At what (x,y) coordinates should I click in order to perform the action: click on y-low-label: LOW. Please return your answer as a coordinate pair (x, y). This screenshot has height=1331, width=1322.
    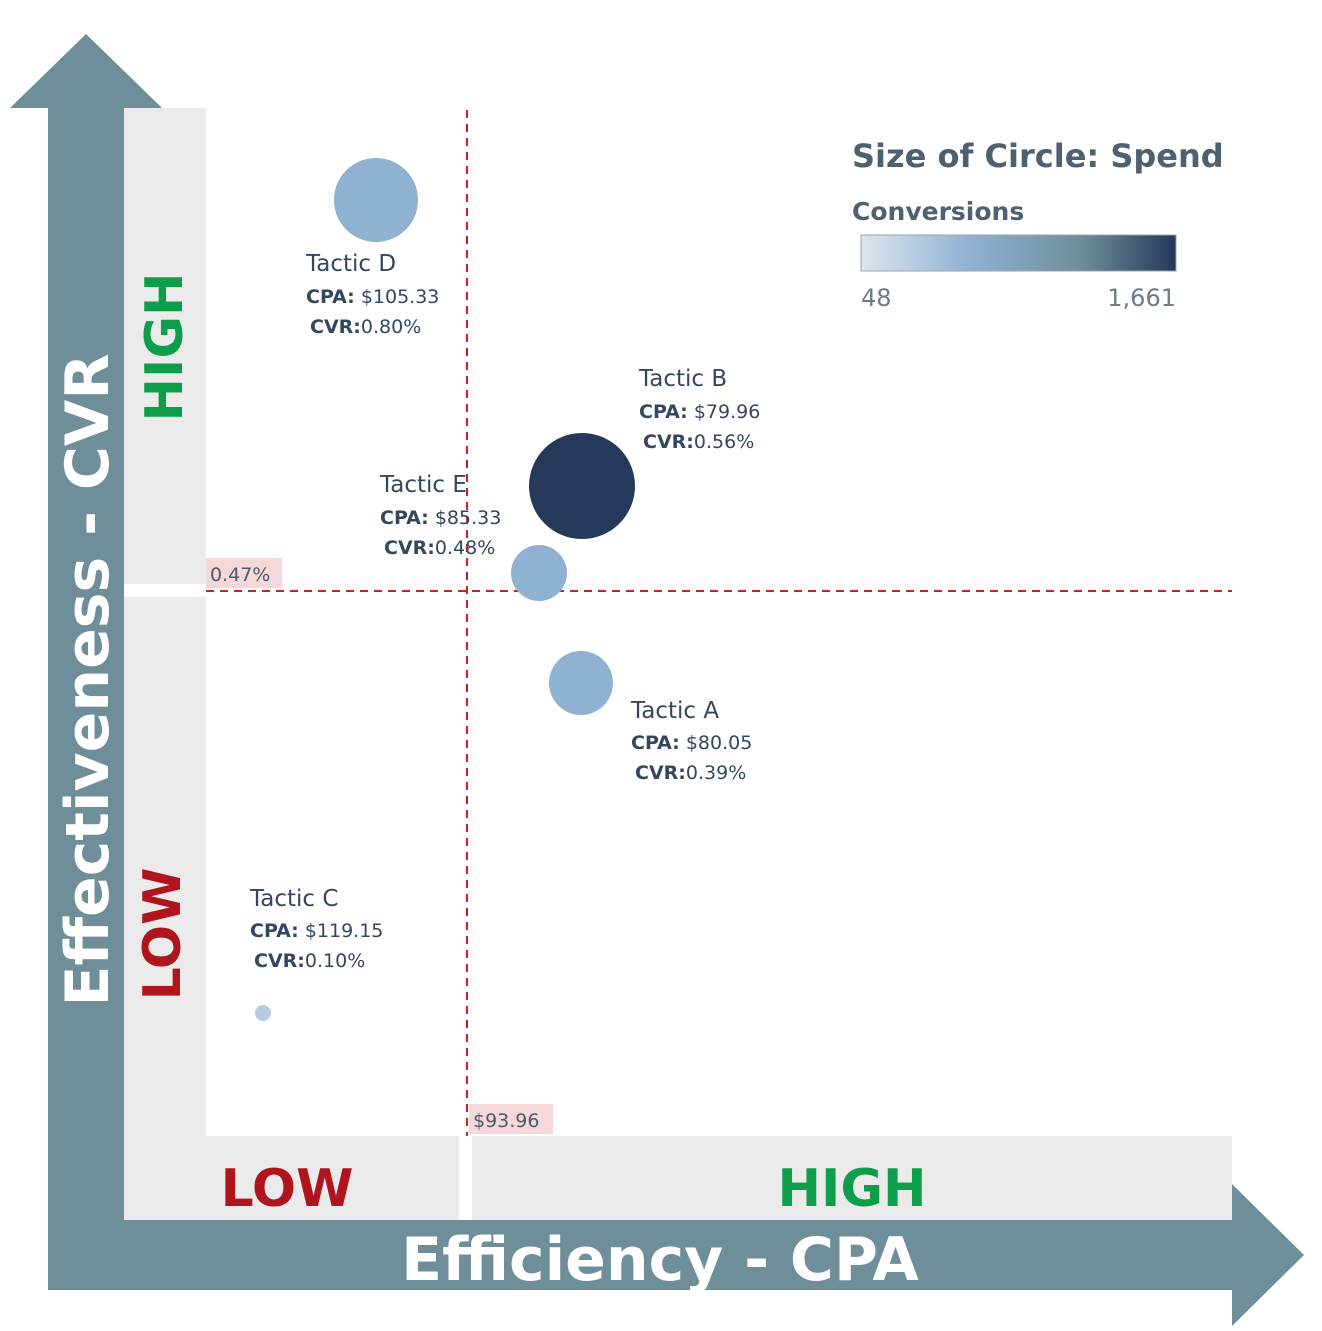
    Looking at the image, I should click on (163, 934).